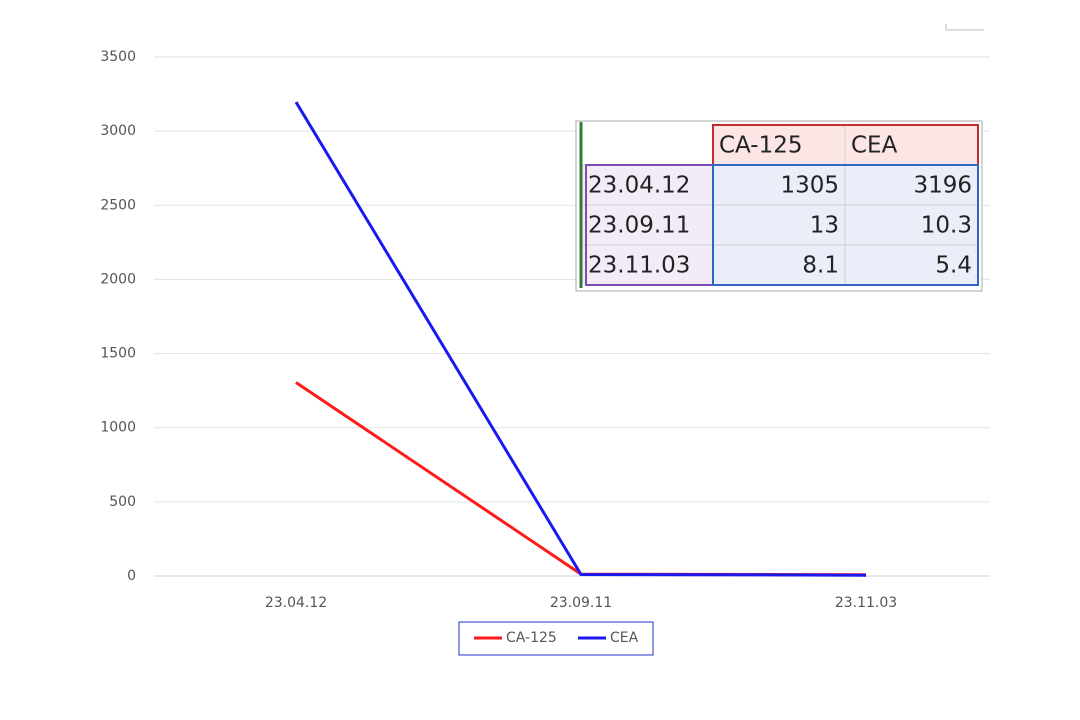 This screenshot has width=1080, height=720. What do you see at coordinates (118, 428) in the screenshot?
I see `y-tick-label: 1000` at bounding box center [118, 428].